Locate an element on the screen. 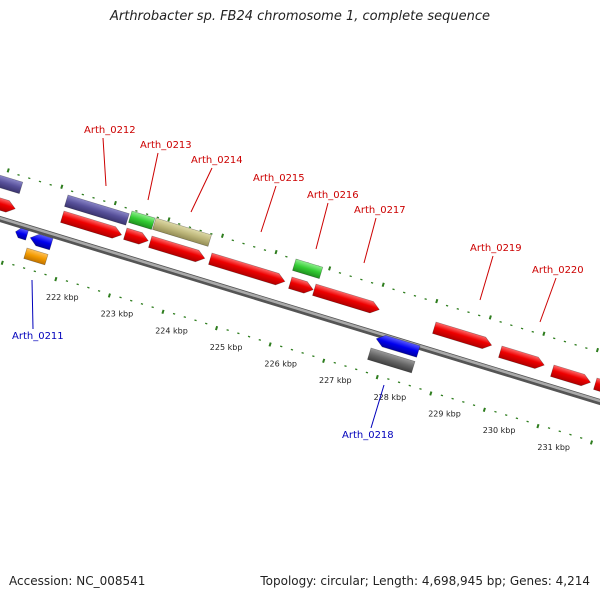 The image size is (600, 600). kbp-label: 224 kbp is located at coordinates (171, 330).